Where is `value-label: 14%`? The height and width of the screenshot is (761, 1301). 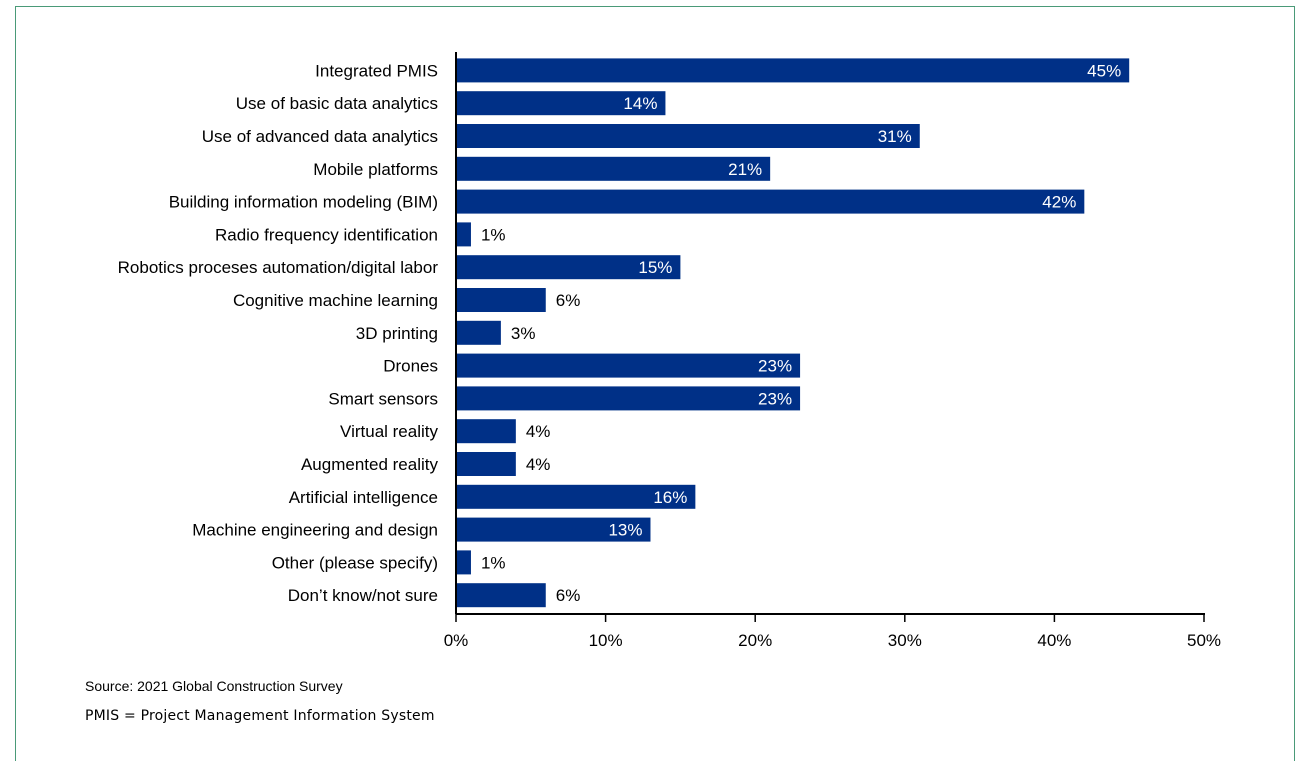 value-label: 14% is located at coordinates (640, 103).